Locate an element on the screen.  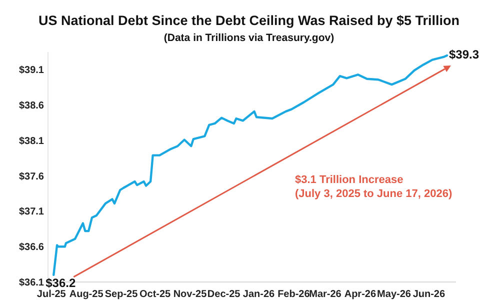
y-tick-label: $38.6 is located at coordinates (31, 106).